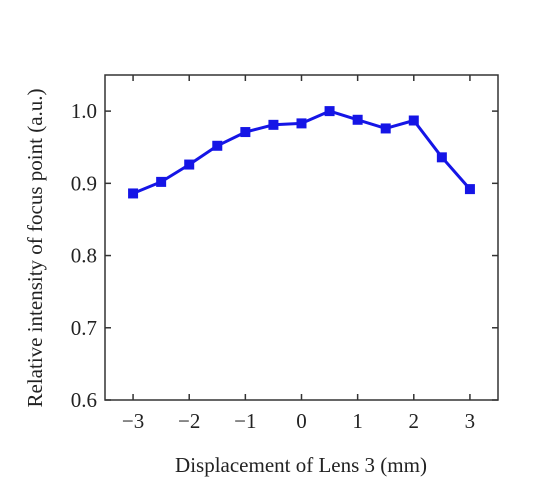  I want to click on x-tick-label: 0, so click(301, 421).